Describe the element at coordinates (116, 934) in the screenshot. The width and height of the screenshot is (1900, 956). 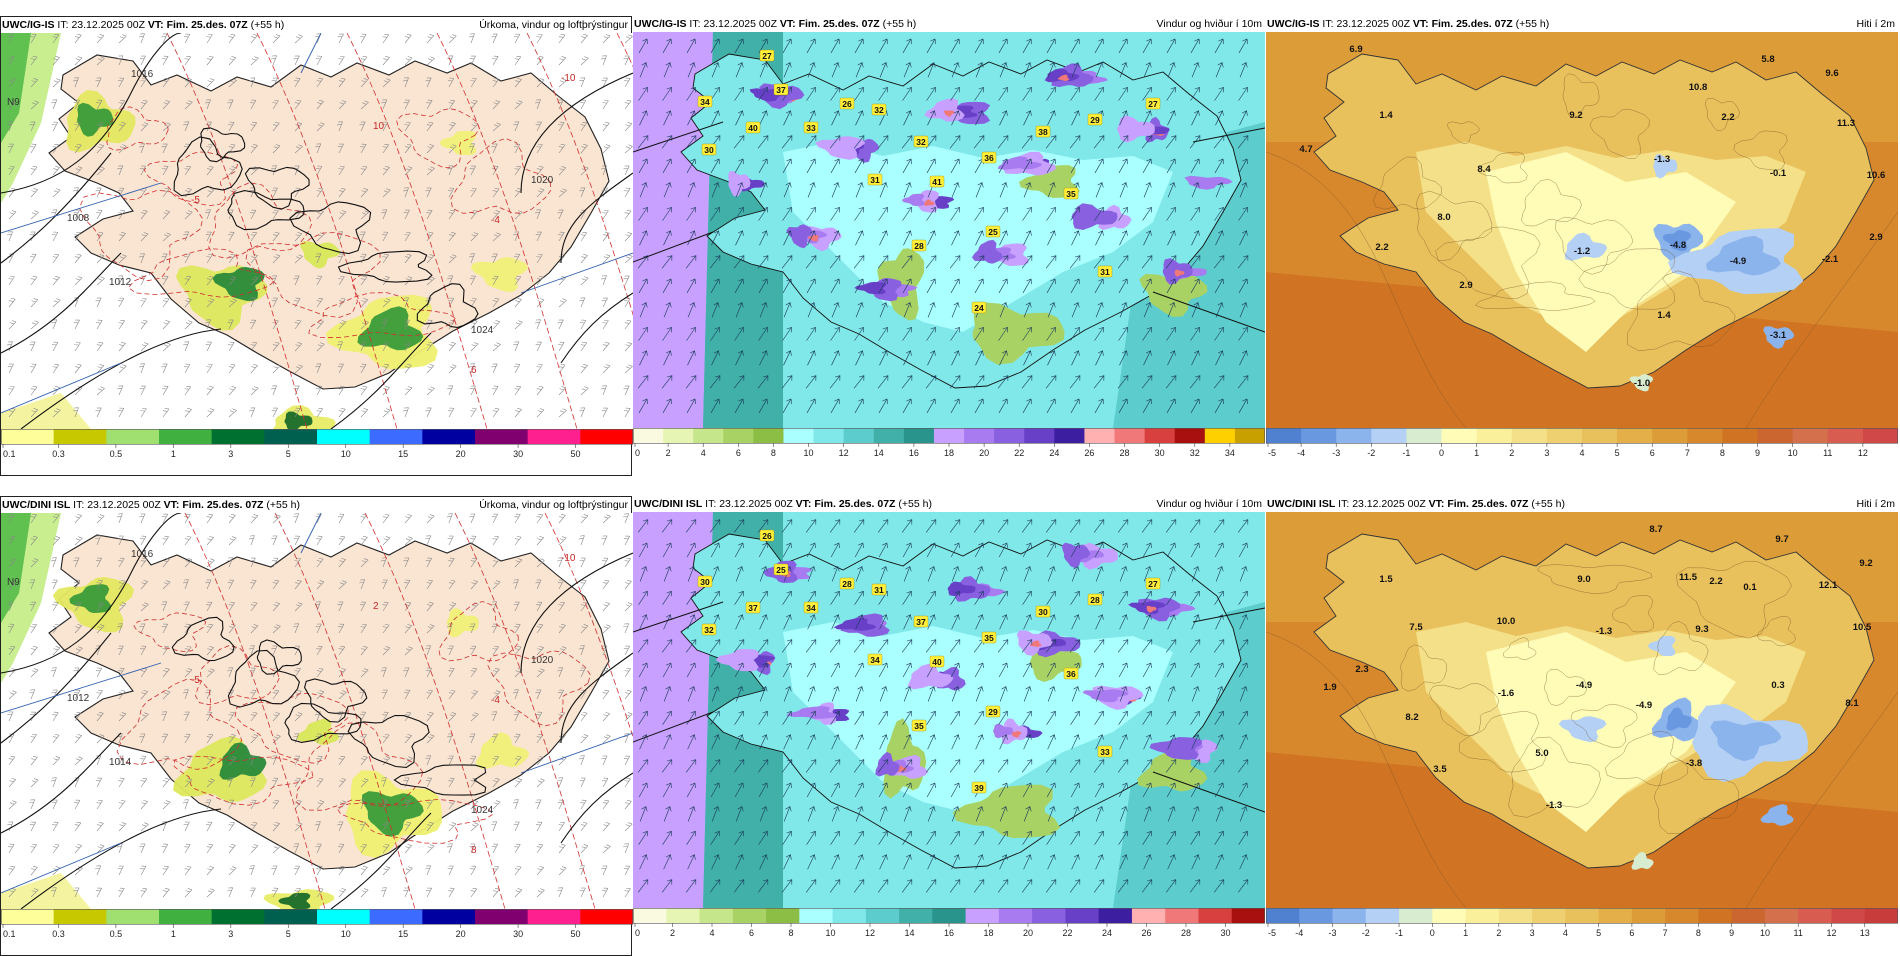
I see `colorbar-tick-label: 0.5` at that location.